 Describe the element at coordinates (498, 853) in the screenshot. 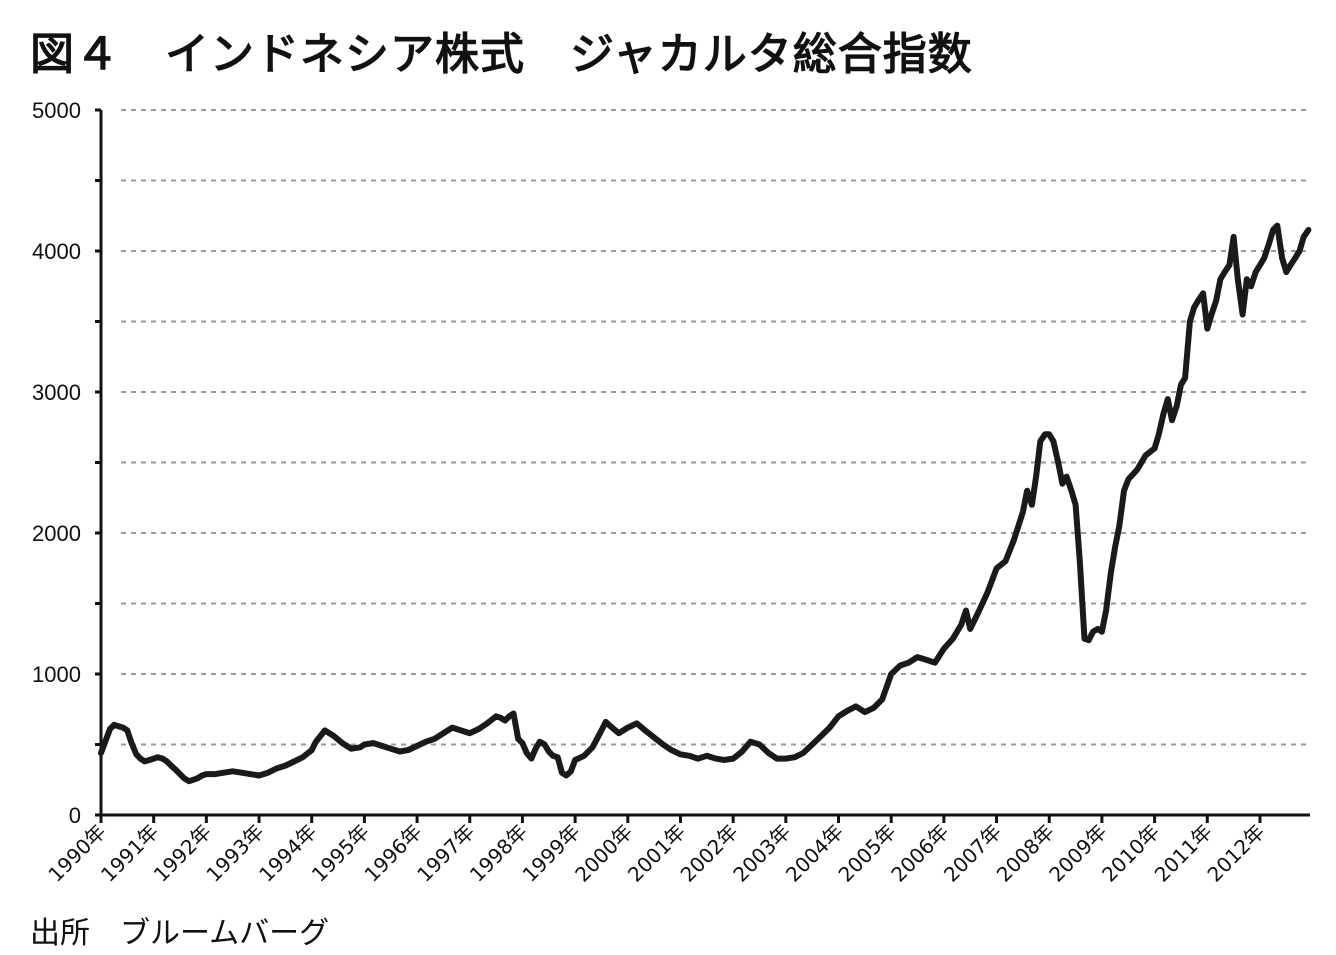

I see `x-tick-label: 1998年` at that location.